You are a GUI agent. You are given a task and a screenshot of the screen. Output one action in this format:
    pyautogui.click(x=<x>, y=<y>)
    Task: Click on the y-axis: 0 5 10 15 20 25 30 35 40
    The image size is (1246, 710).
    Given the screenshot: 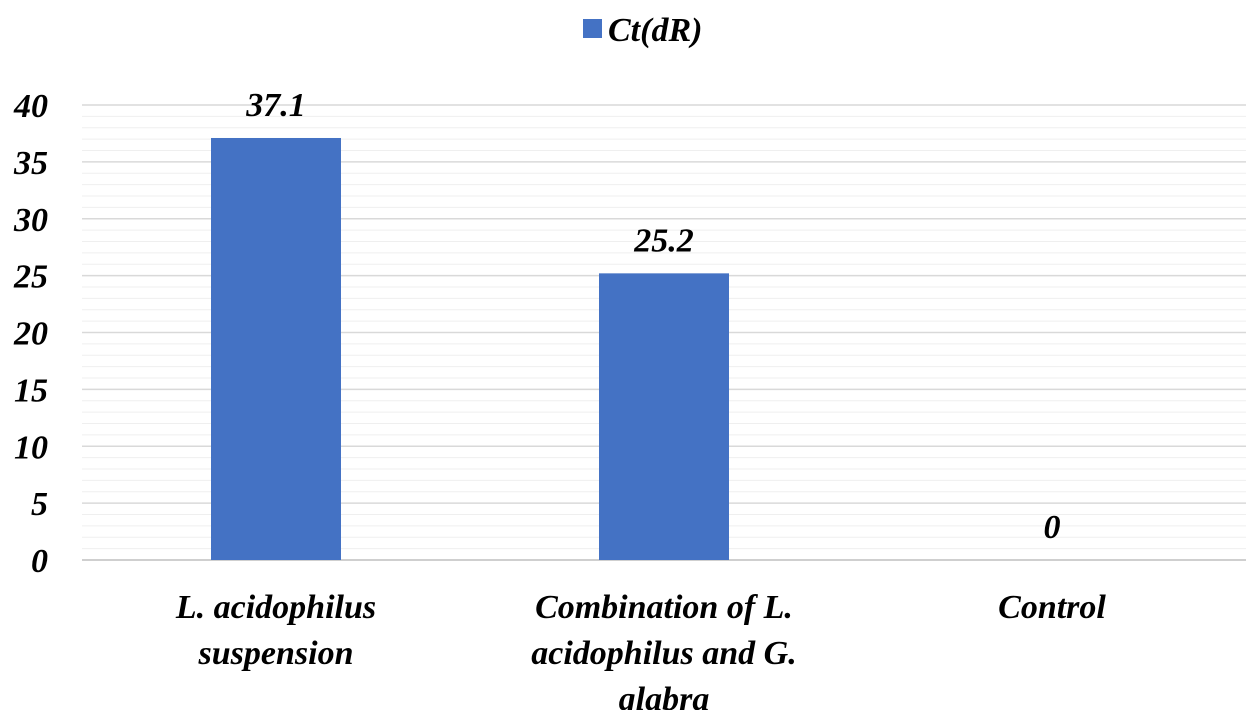 What is the action you would take?
    pyautogui.click(x=30, y=334)
    